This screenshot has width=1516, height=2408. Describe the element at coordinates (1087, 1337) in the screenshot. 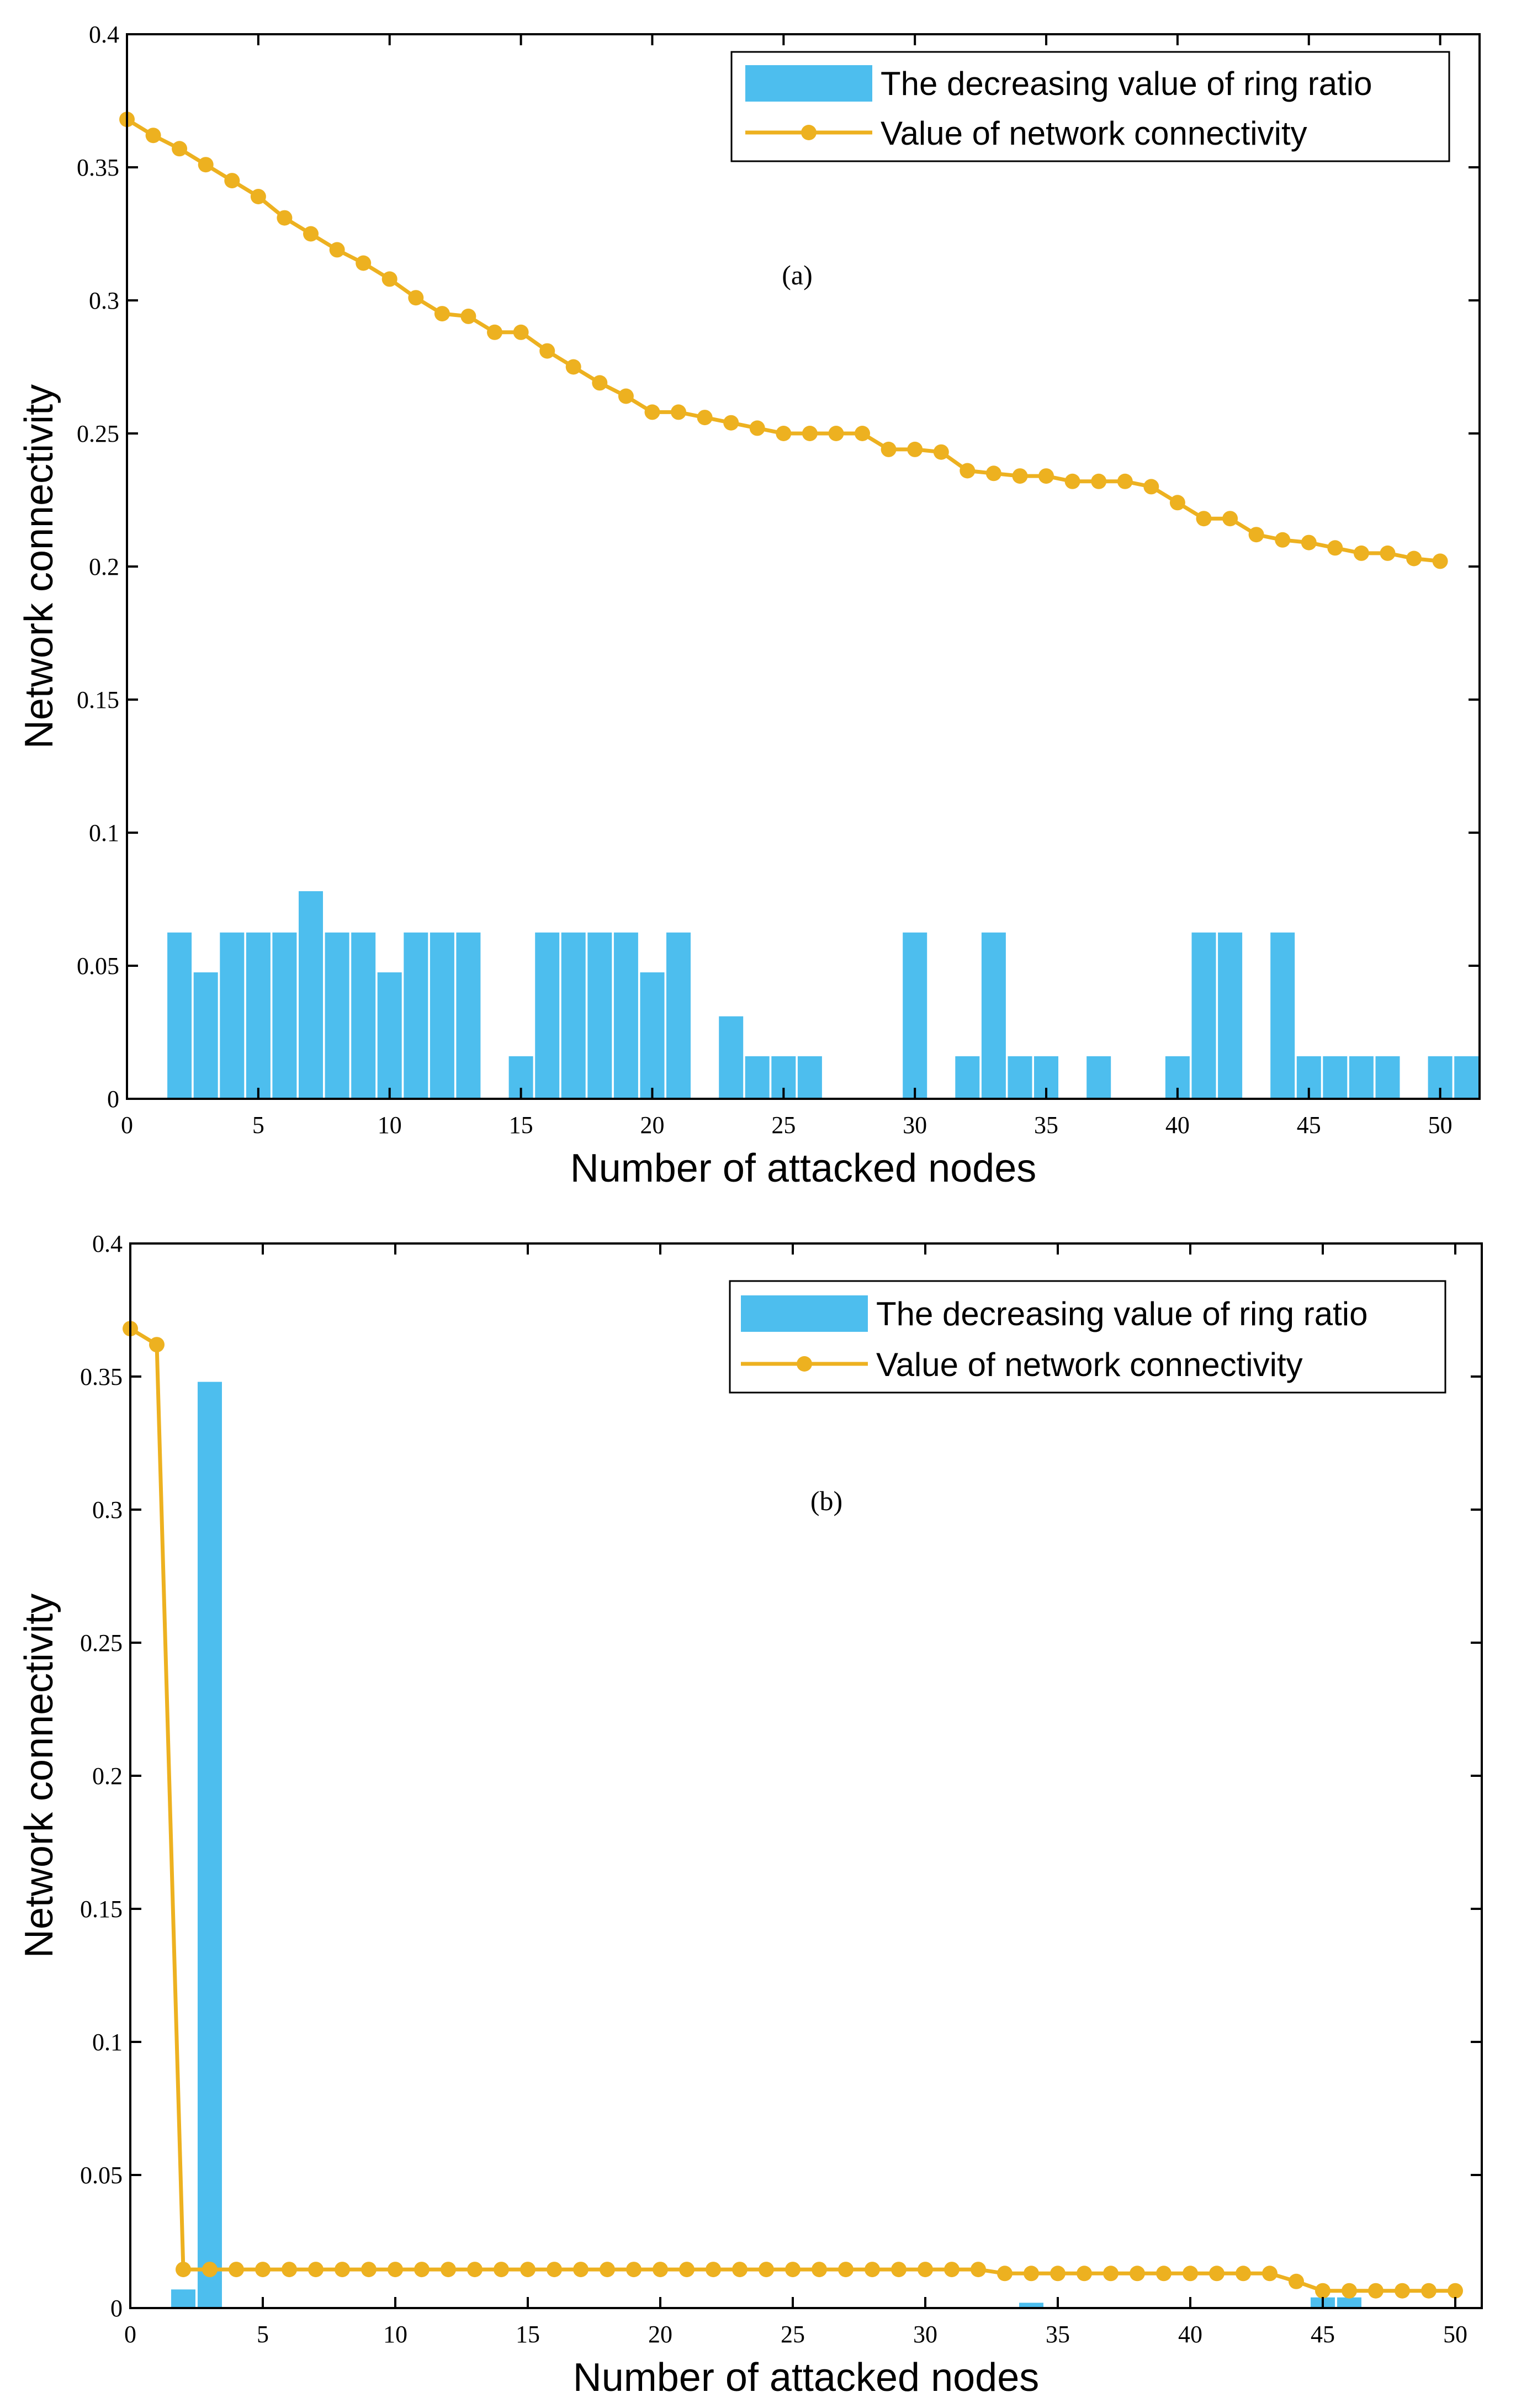

I see `legend-box` at that location.